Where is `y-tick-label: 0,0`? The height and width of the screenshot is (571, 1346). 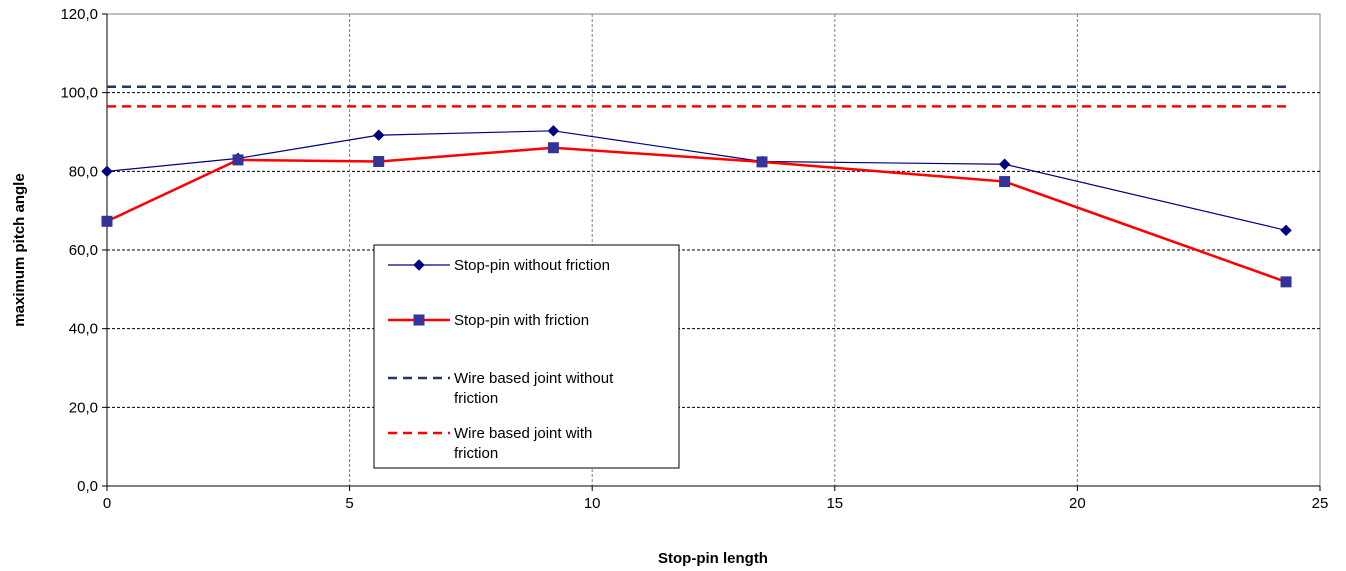
y-tick-label: 0,0 is located at coordinates (87, 486).